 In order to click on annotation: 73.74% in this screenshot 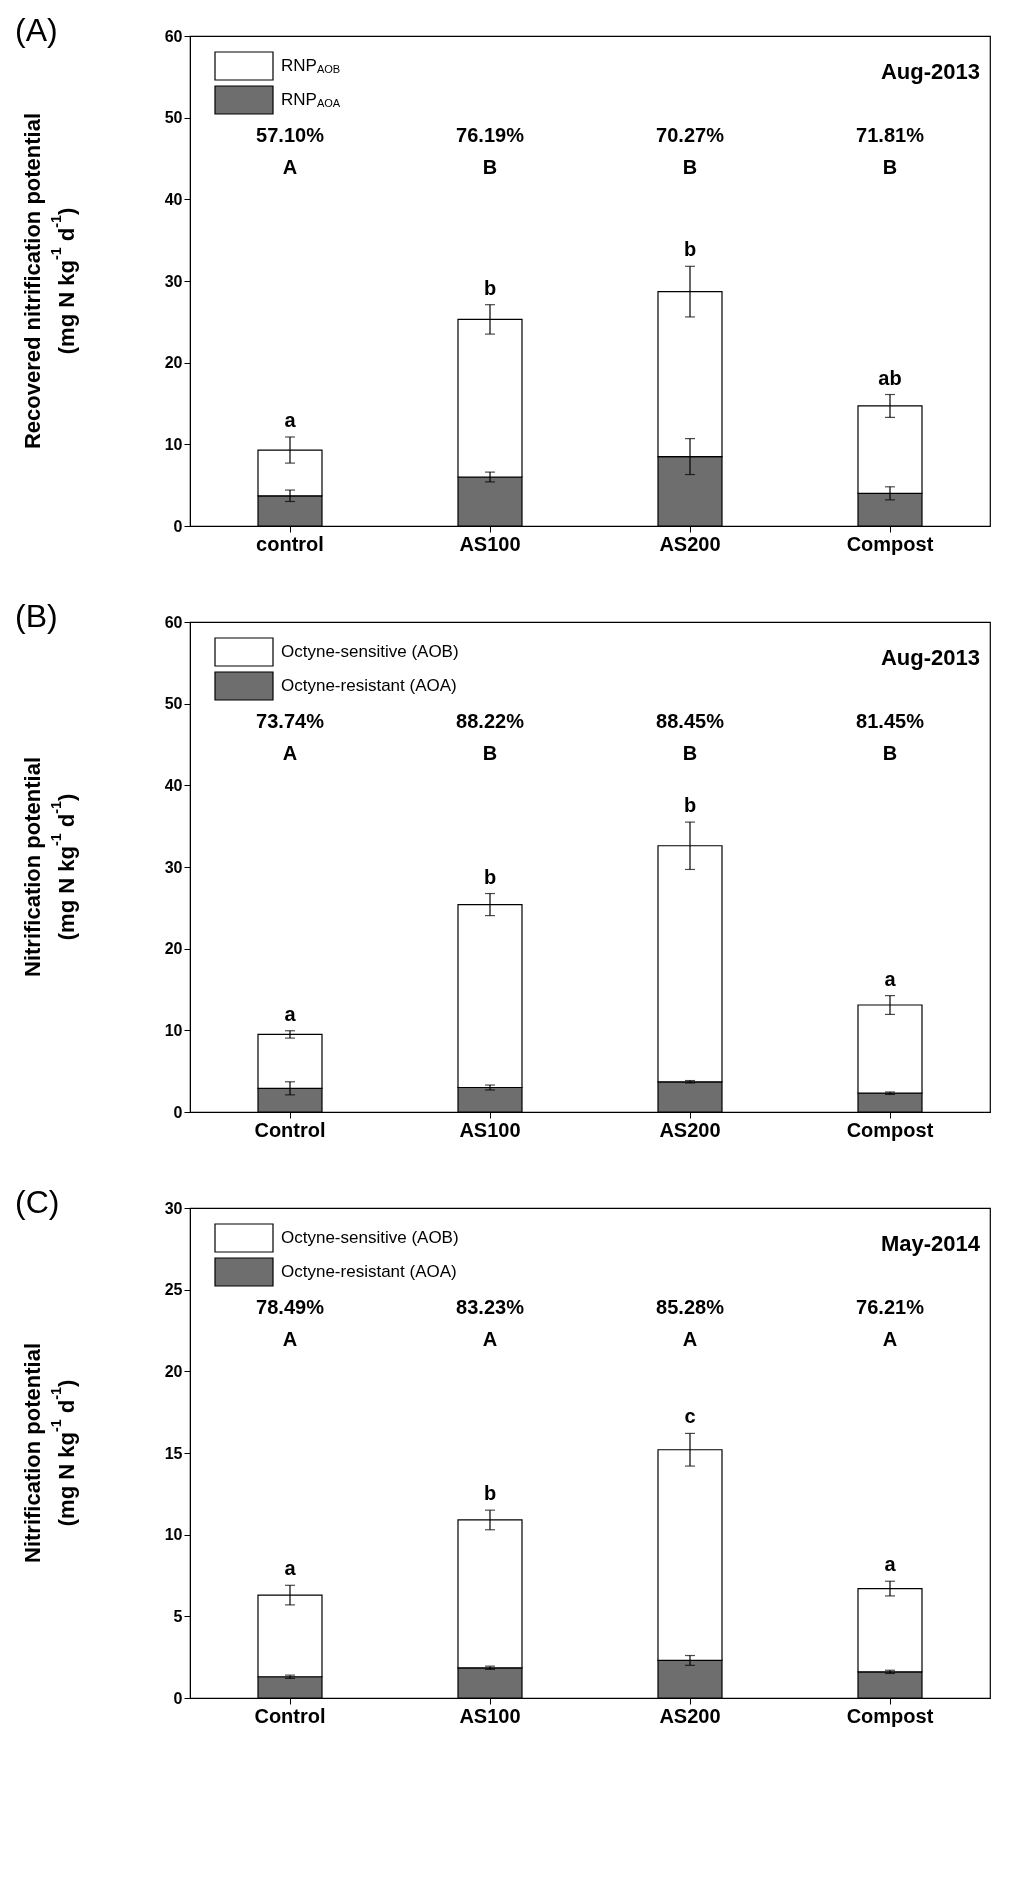, I will do `click(290, 721)`.